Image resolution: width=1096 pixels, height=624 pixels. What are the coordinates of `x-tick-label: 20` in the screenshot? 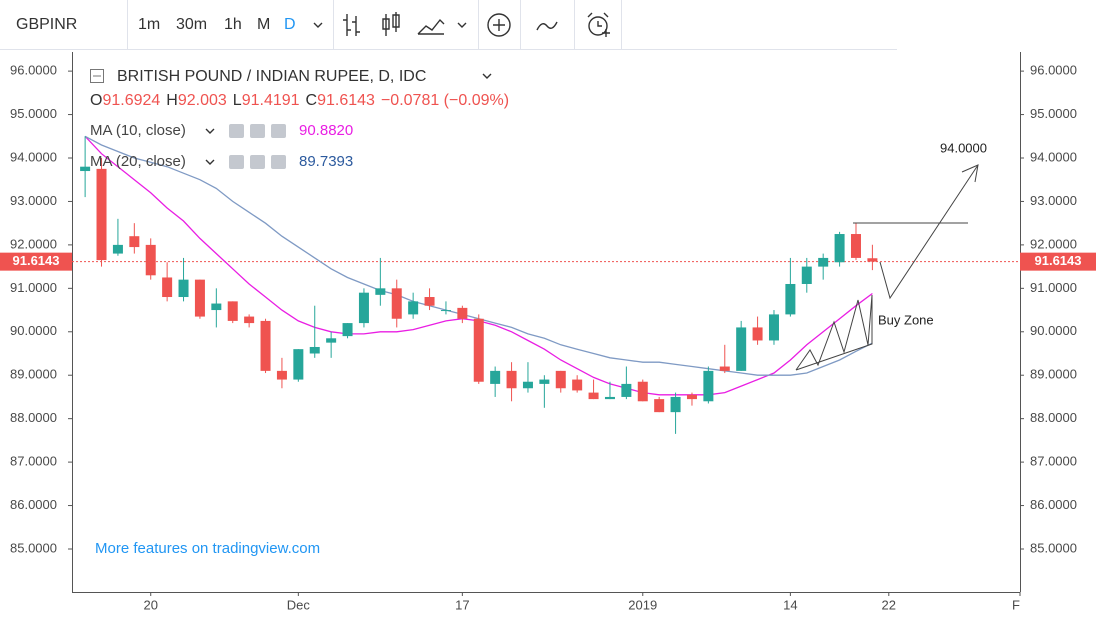 It's located at (150, 604).